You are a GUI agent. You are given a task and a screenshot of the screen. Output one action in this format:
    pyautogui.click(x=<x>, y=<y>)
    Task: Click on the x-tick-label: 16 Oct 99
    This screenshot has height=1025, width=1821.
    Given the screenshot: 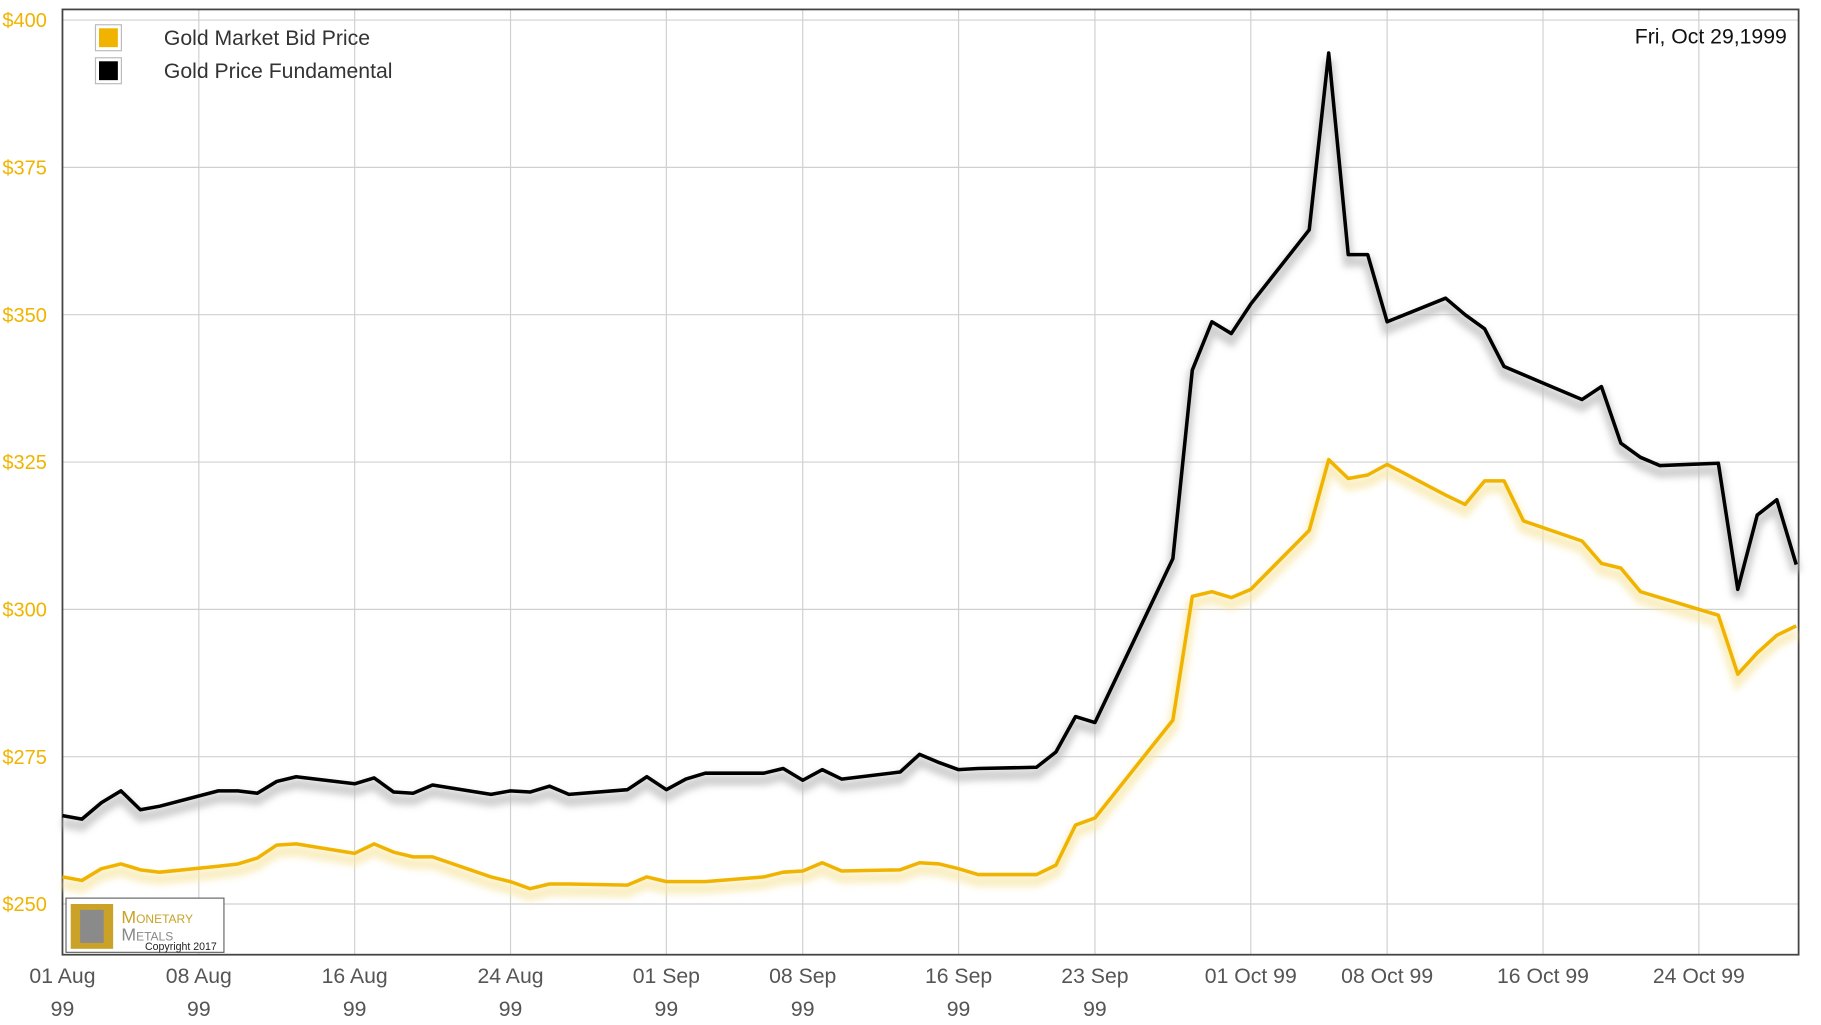 What is the action you would take?
    pyautogui.click(x=1542, y=976)
    